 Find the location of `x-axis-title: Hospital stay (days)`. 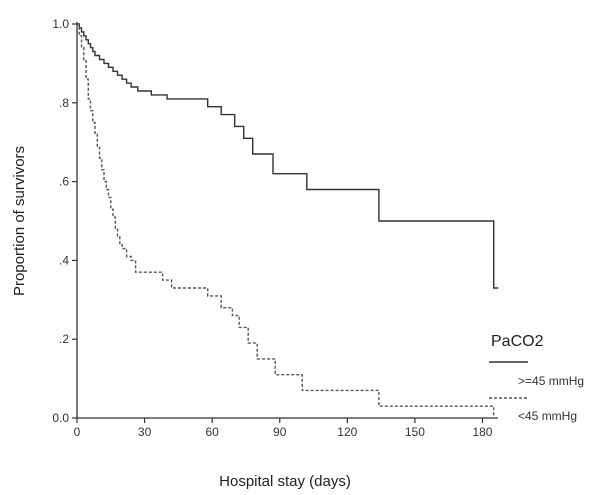

x-axis-title: Hospital stay (days) is located at coordinates (285, 481).